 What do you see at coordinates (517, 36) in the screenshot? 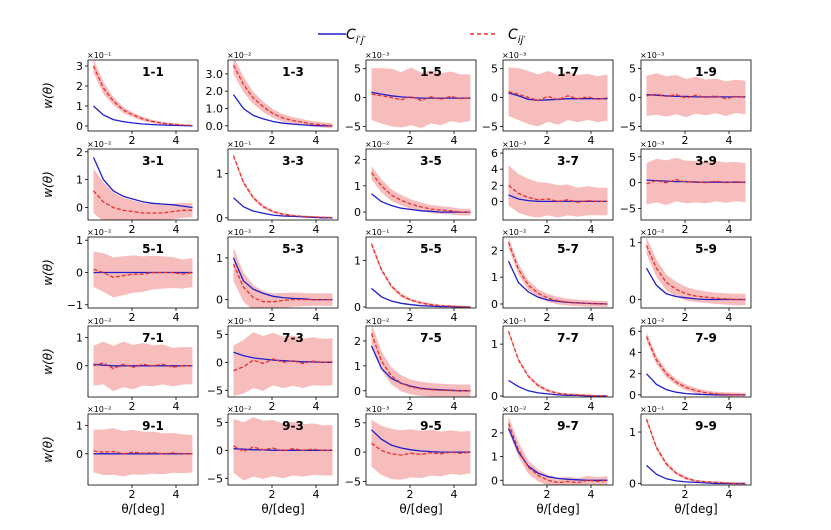
I see `legend-label-red: Cij′` at bounding box center [517, 36].